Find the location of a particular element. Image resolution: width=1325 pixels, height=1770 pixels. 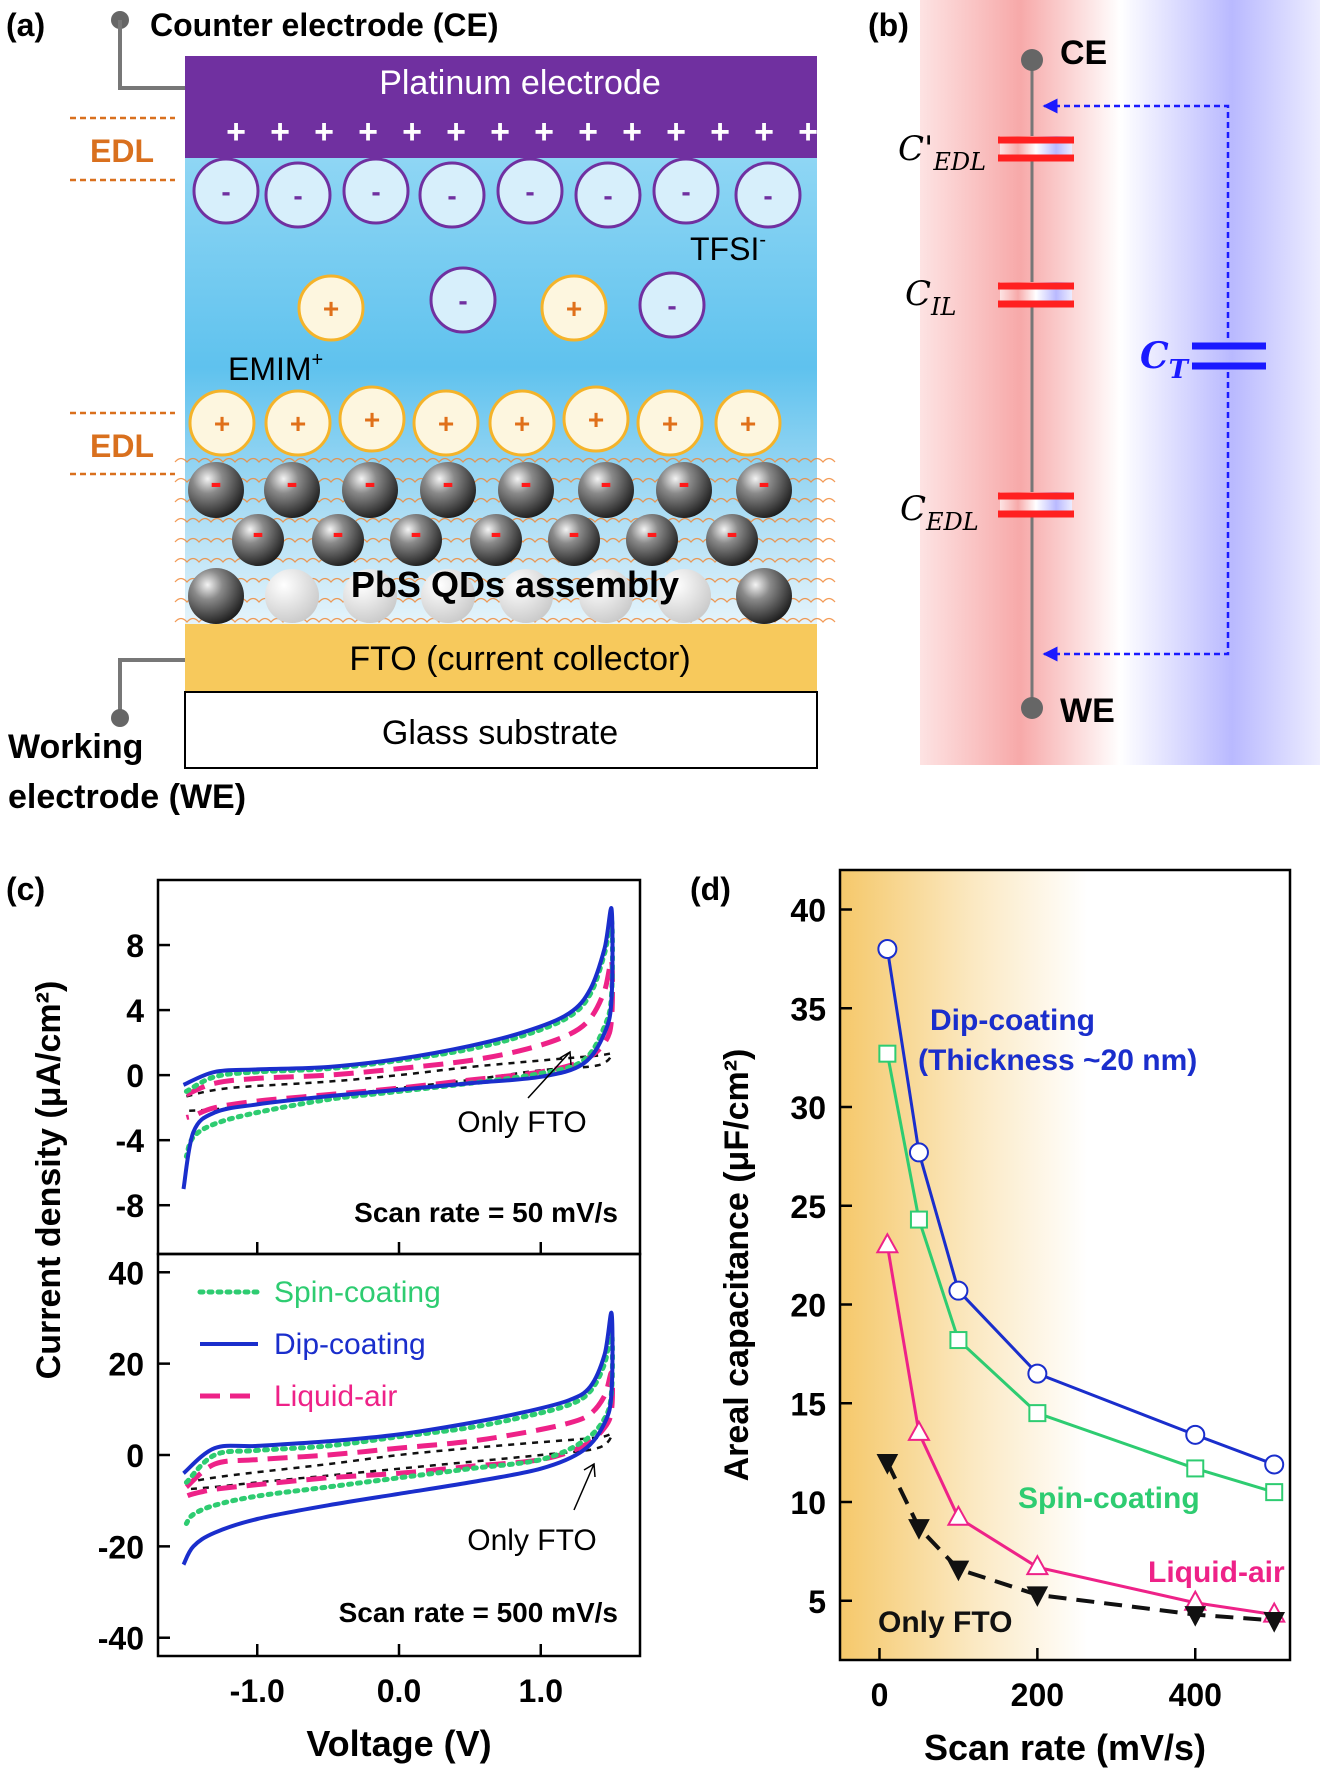

cv-plot-50mvs: 8 4 0 -4 -8 Only FTO Scan rate = 50 mV/s is located at coordinates (379, 1067).